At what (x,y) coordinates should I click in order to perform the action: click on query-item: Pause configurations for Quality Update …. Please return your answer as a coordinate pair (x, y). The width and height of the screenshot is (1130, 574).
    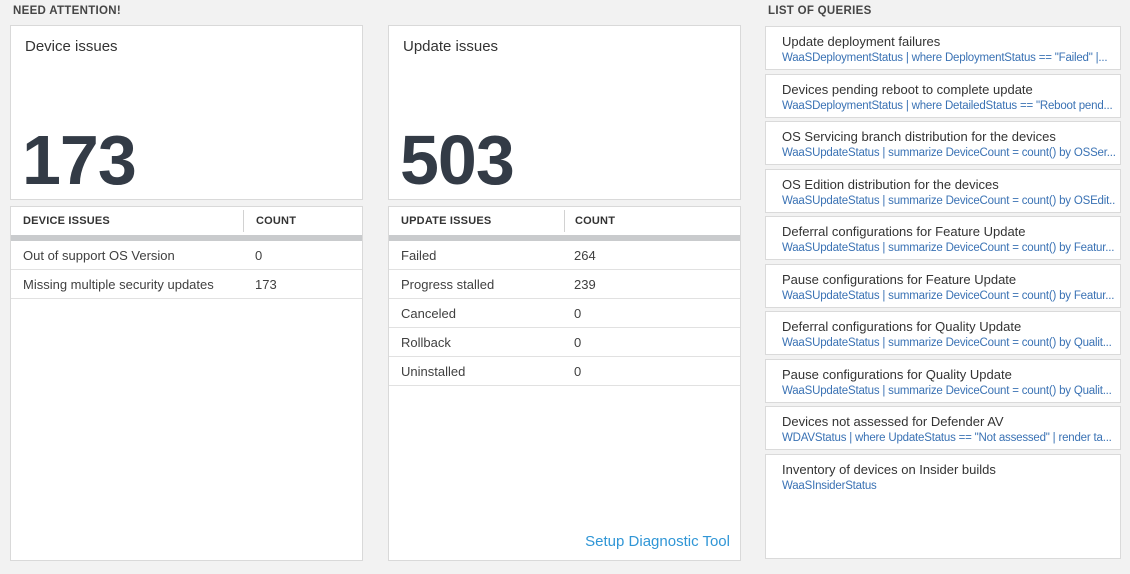
    Looking at the image, I should click on (943, 380).